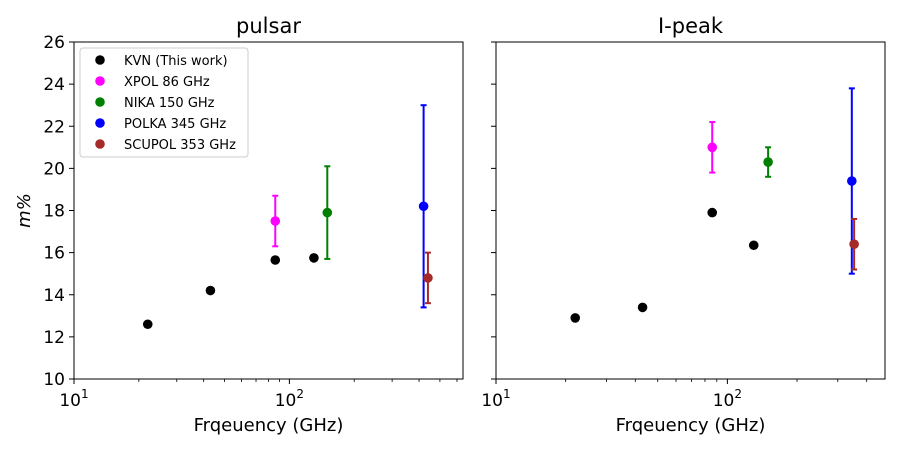 The height and width of the screenshot is (450, 900). I want to click on y-tick-label: 20, so click(54, 169).